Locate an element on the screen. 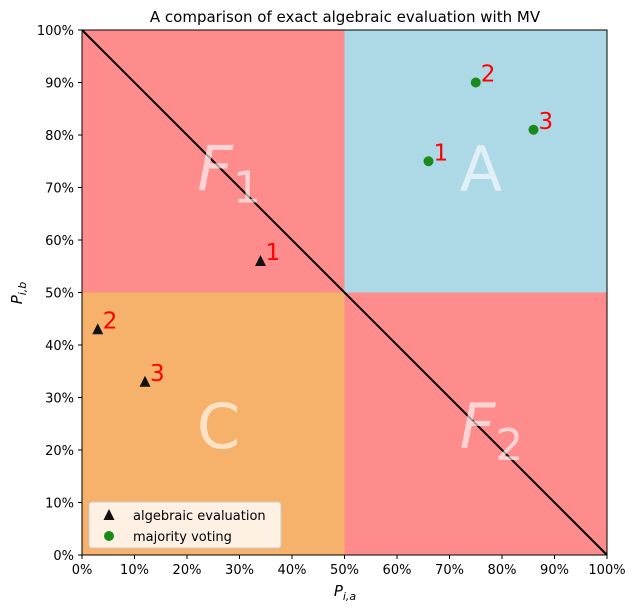  region-label-main: C is located at coordinates (218, 426).